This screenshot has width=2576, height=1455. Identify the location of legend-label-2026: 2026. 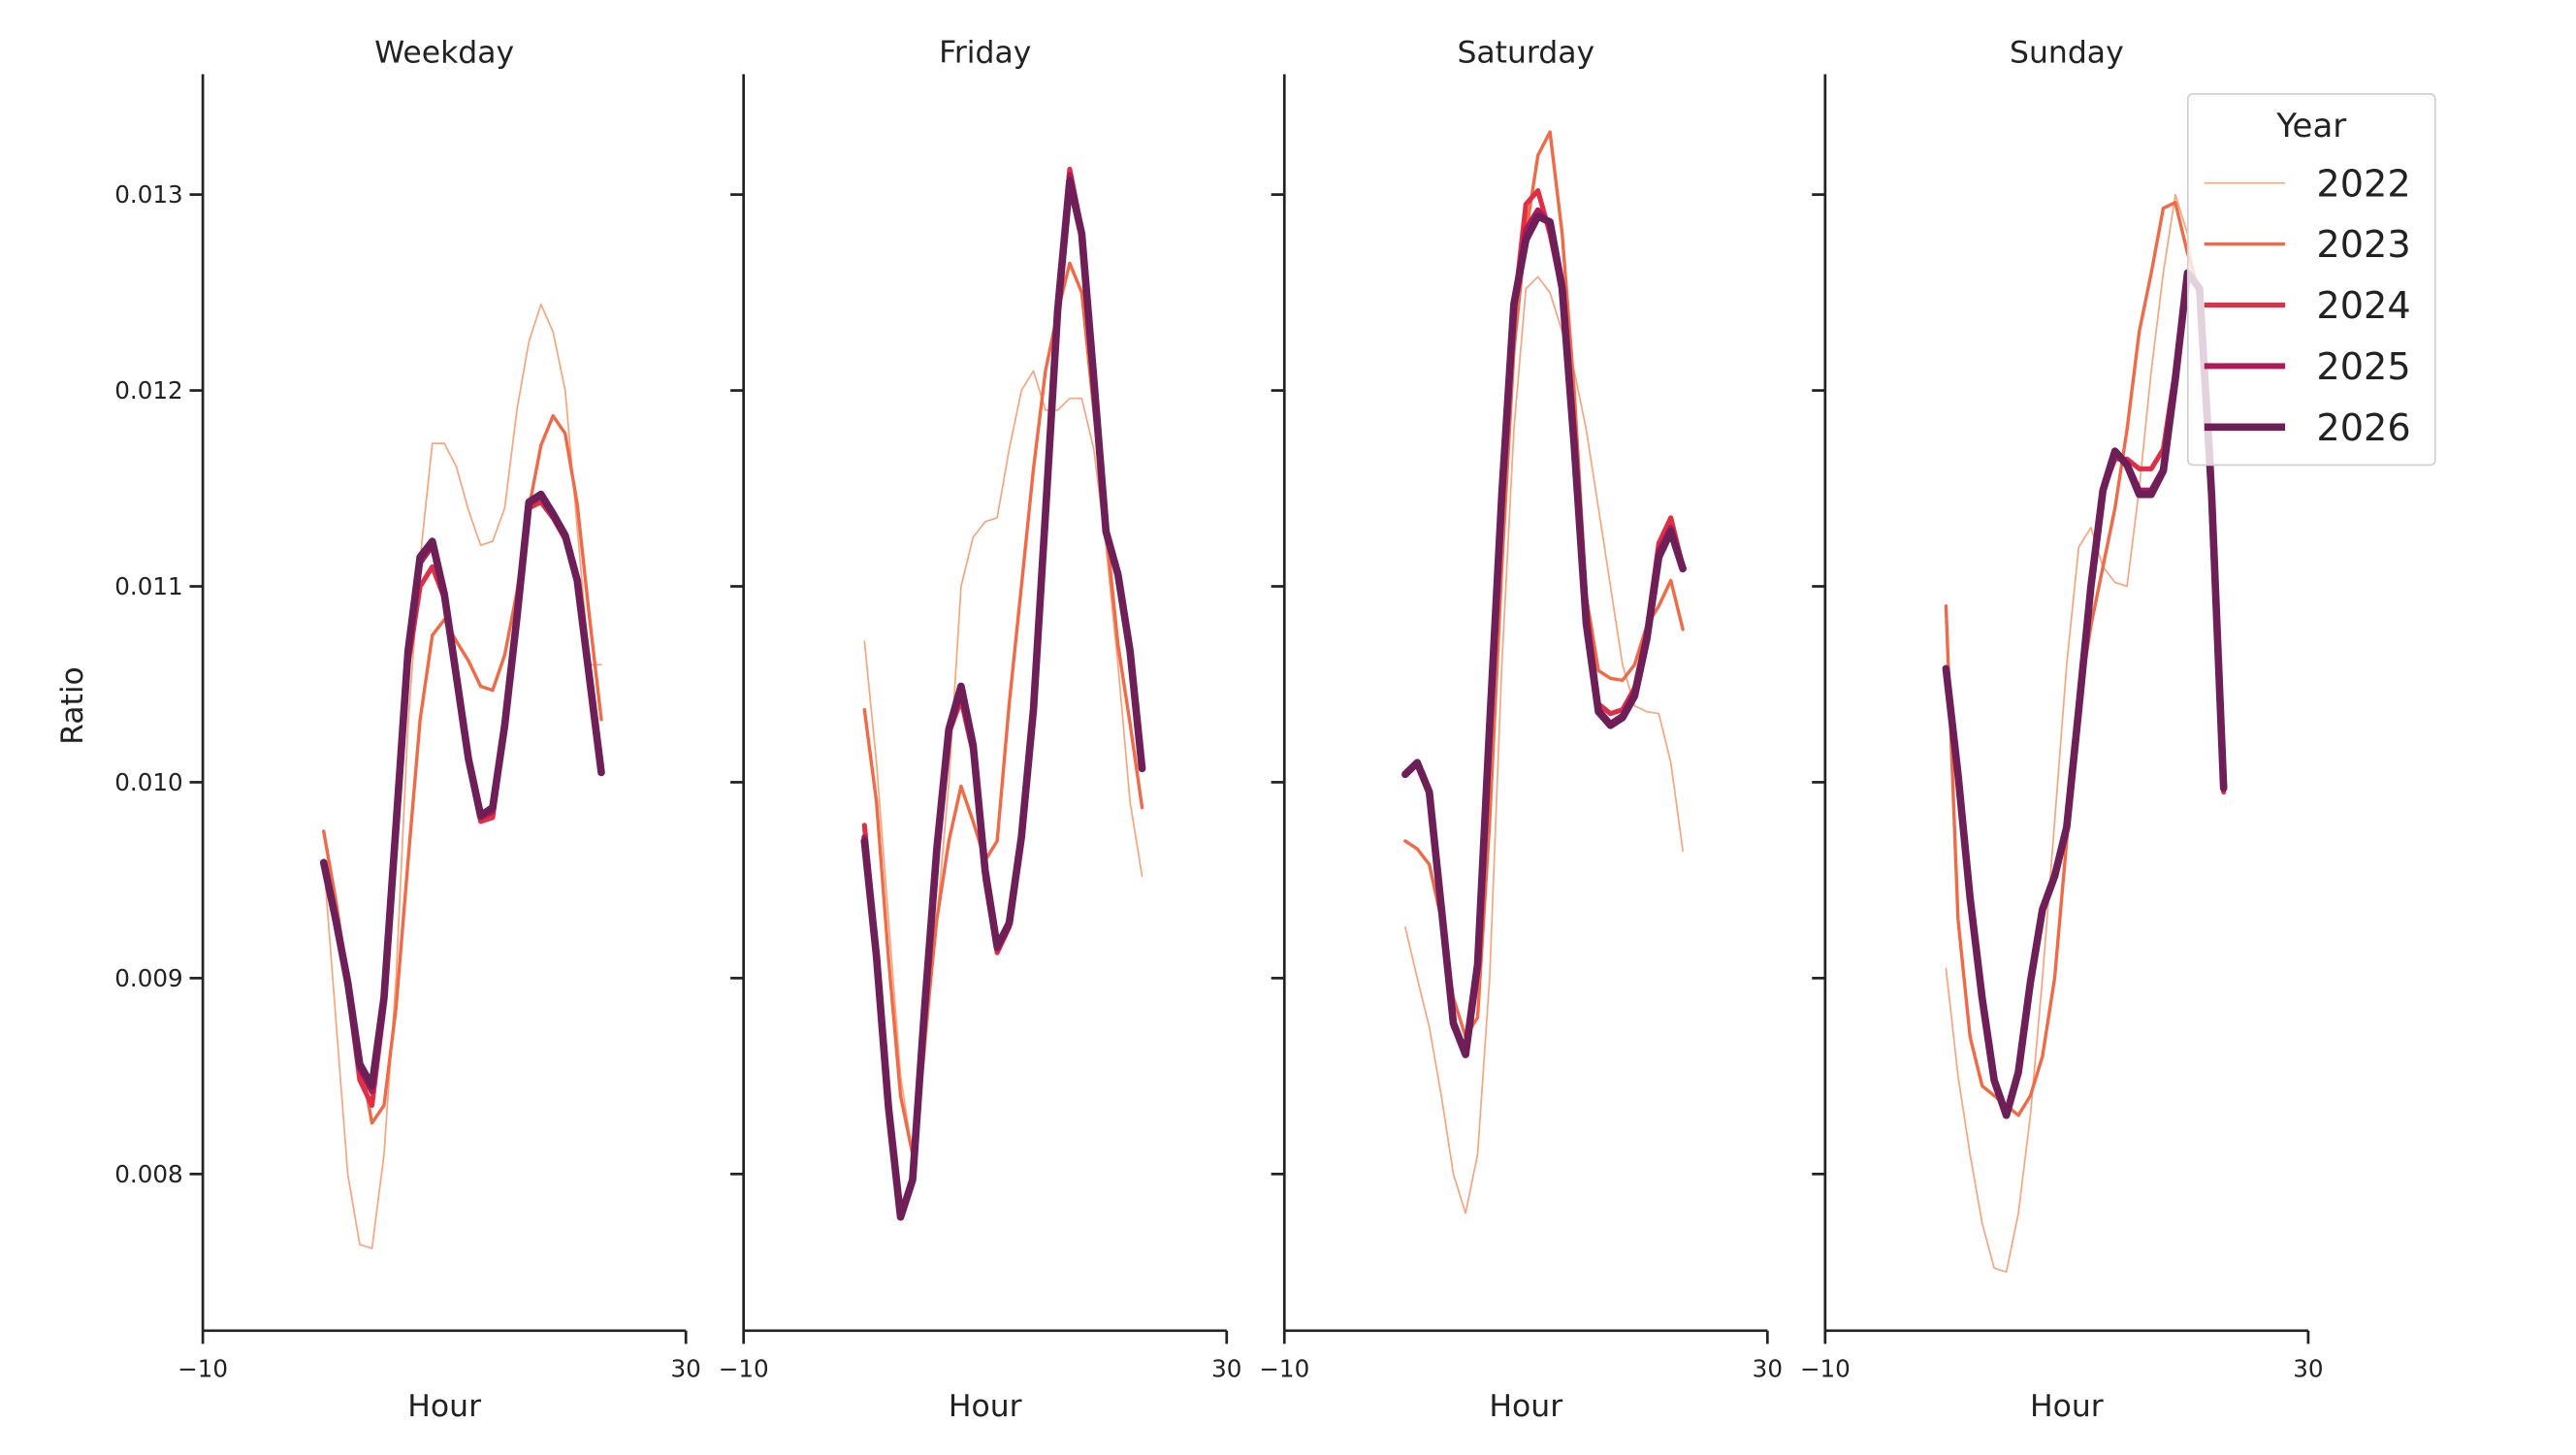
(2363, 428).